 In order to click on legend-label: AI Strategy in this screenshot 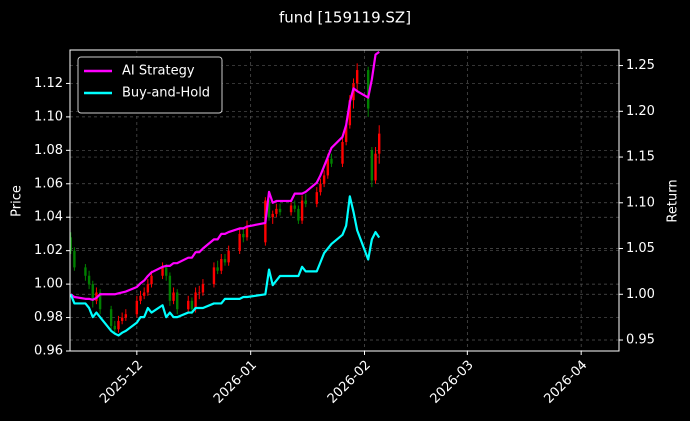, I will do `click(158, 71)`.